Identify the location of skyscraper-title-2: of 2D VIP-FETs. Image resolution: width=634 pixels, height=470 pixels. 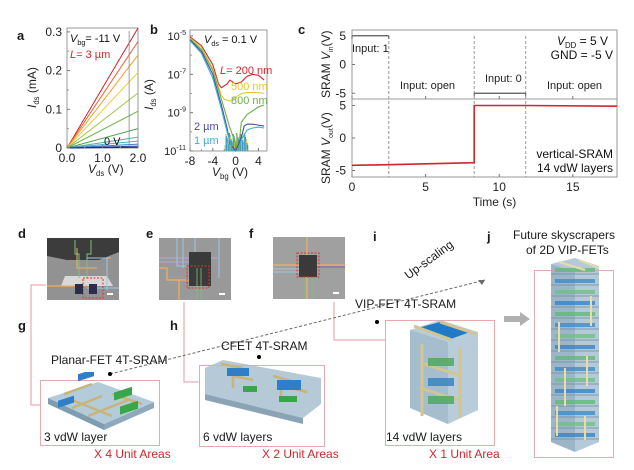
(567, 250).